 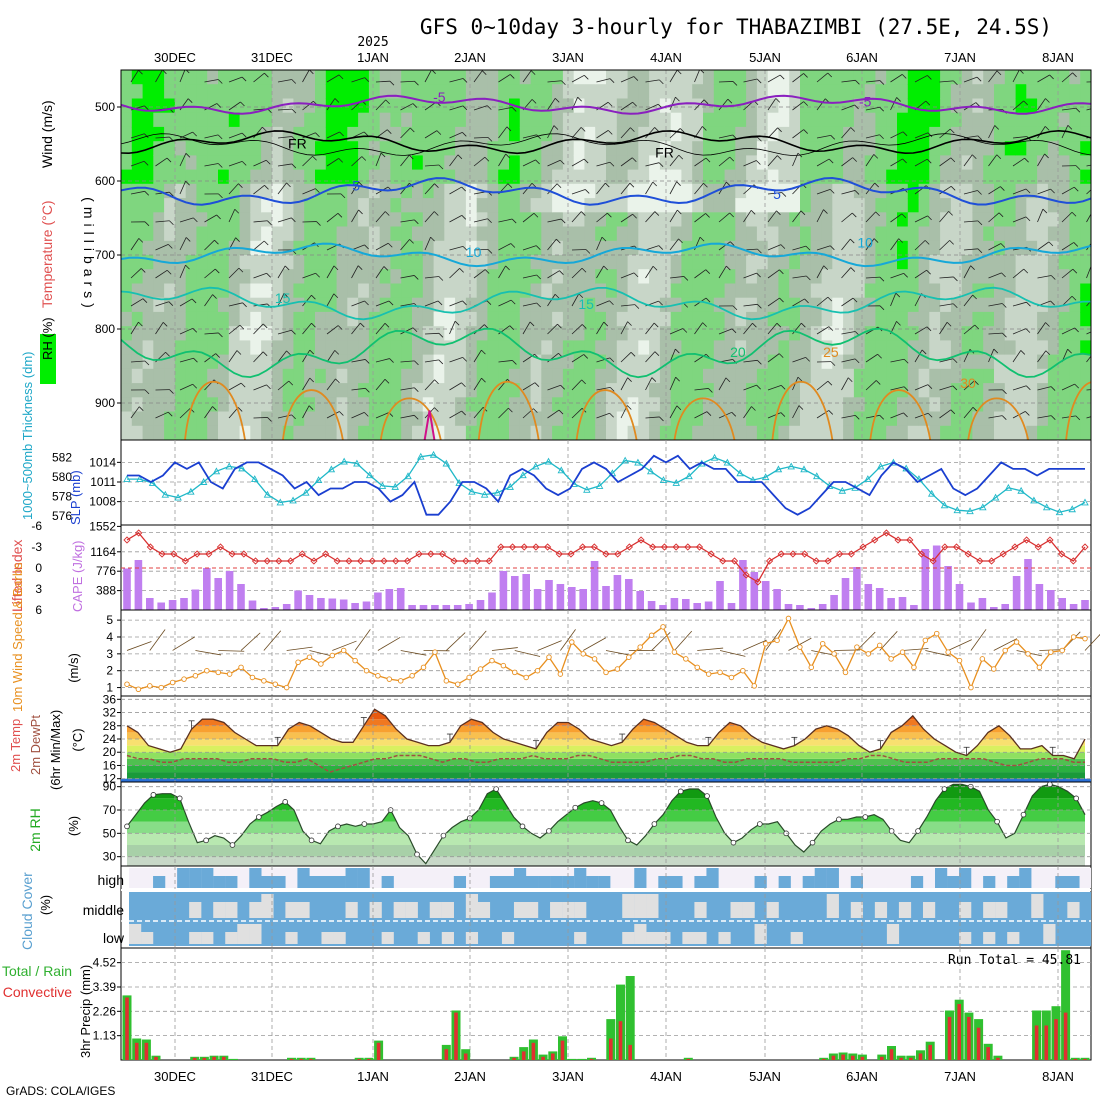 I want to click on li-point, so click(x=466, y=561).